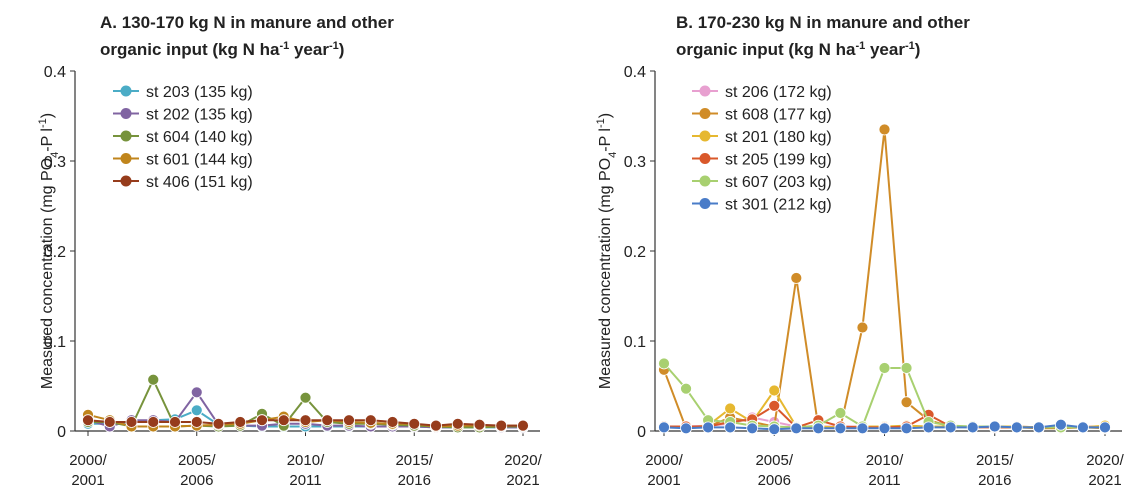 This screenshot has width=1133, height=491. I want to click on chart-title: B. 170-230 kg N in manure and other, so click(823, 22).